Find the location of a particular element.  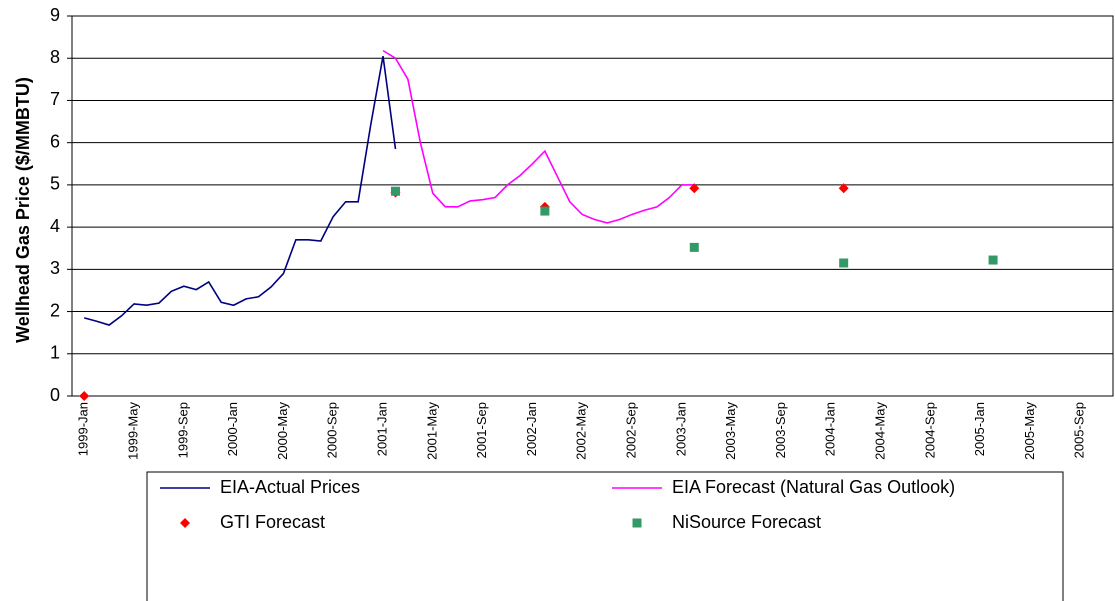

x-tick-label: 2000-May is located at coordinates (282, 431).